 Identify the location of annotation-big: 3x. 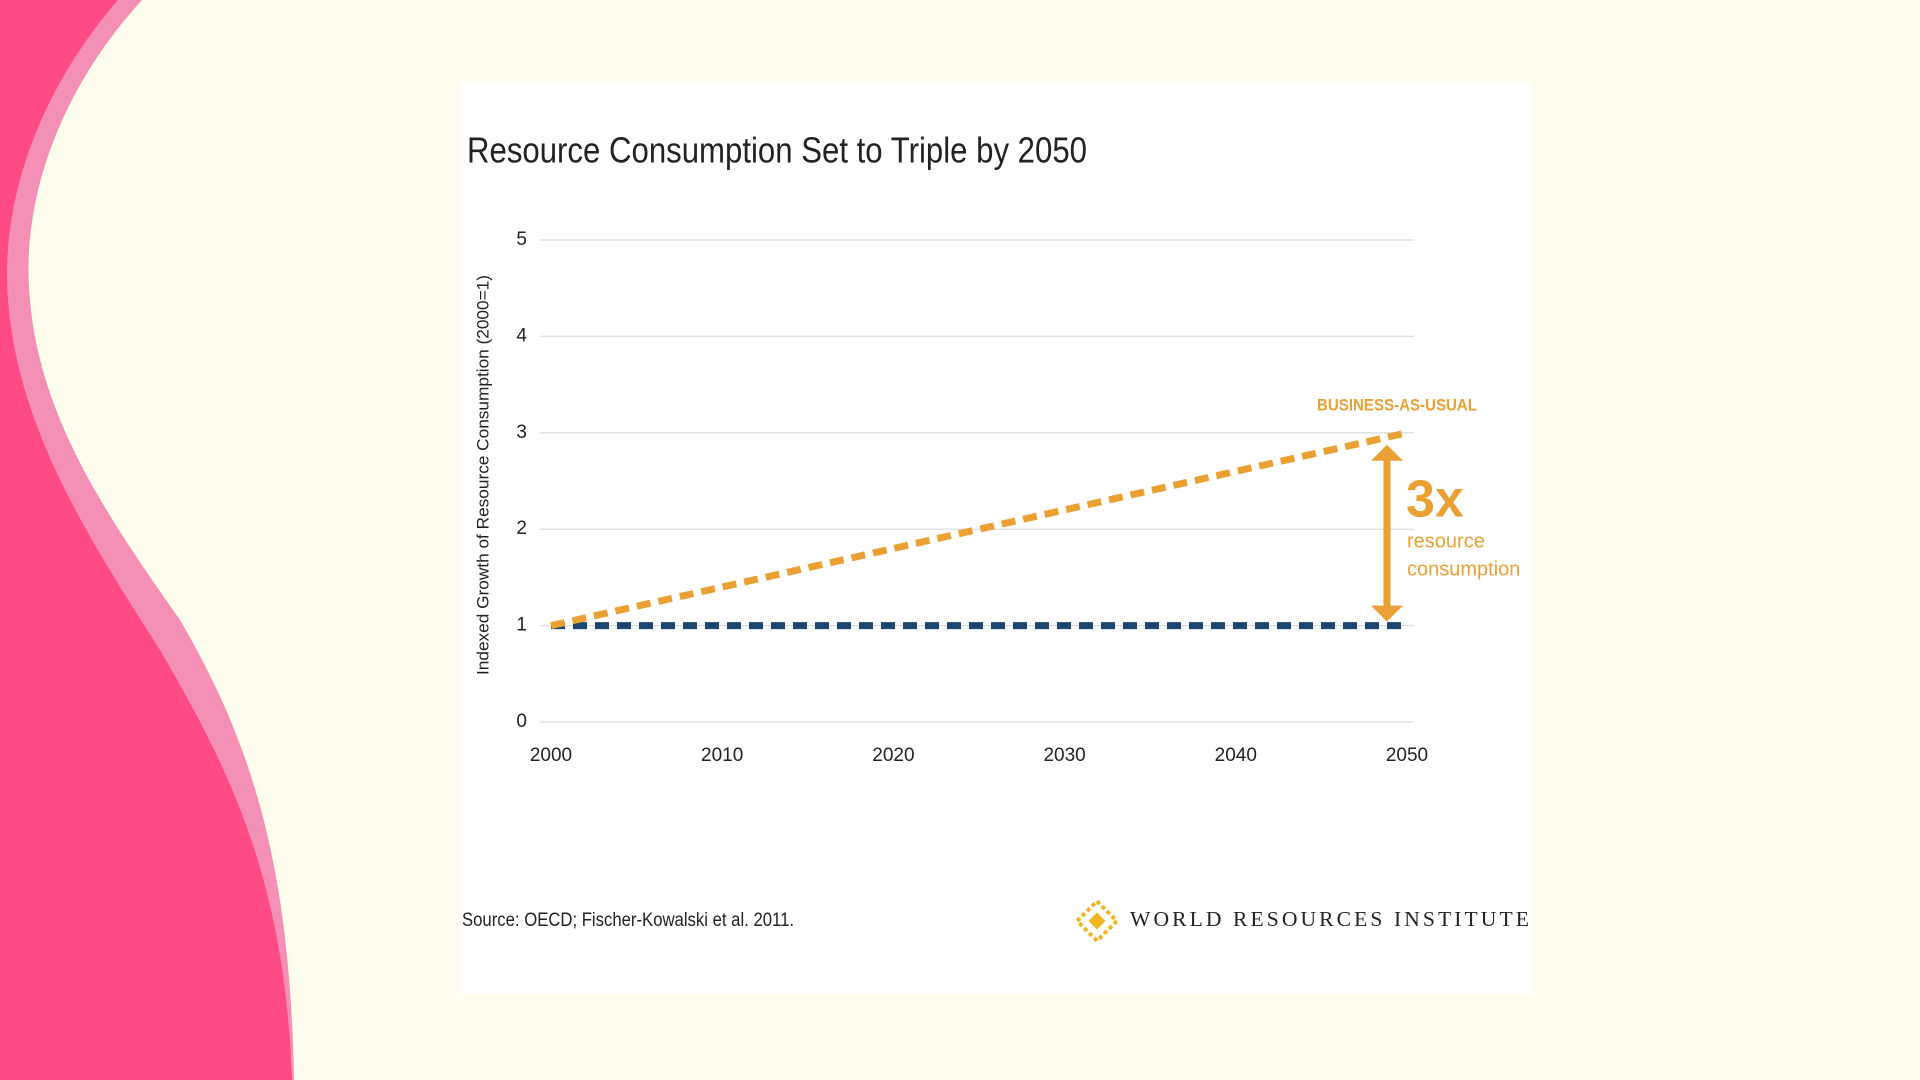
(1435, 500).